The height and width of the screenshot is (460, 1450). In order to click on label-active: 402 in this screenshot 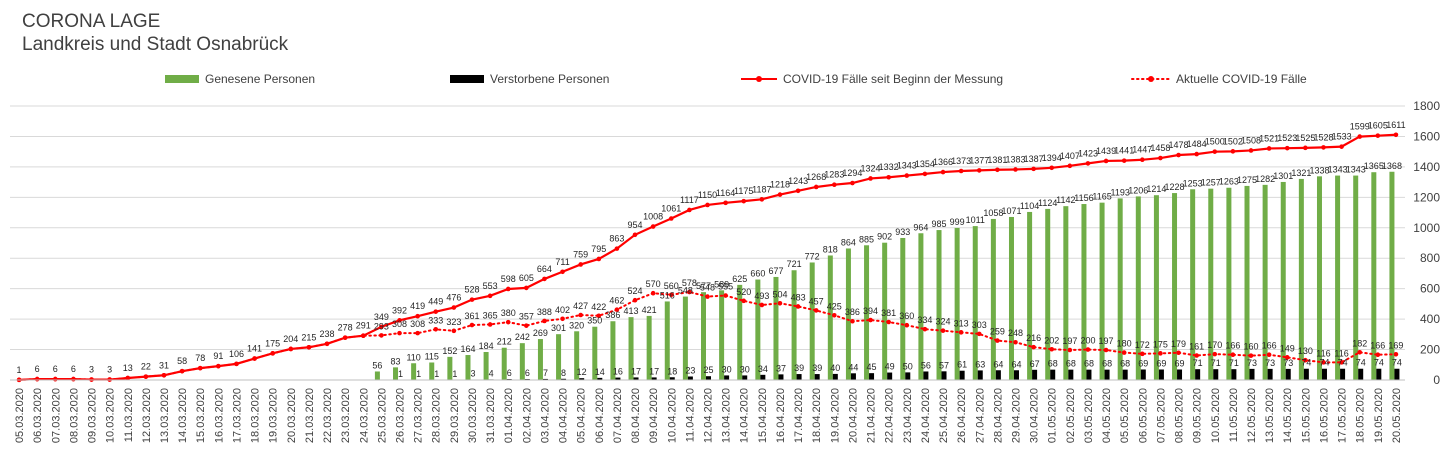, I will do `click(562, 310)`.